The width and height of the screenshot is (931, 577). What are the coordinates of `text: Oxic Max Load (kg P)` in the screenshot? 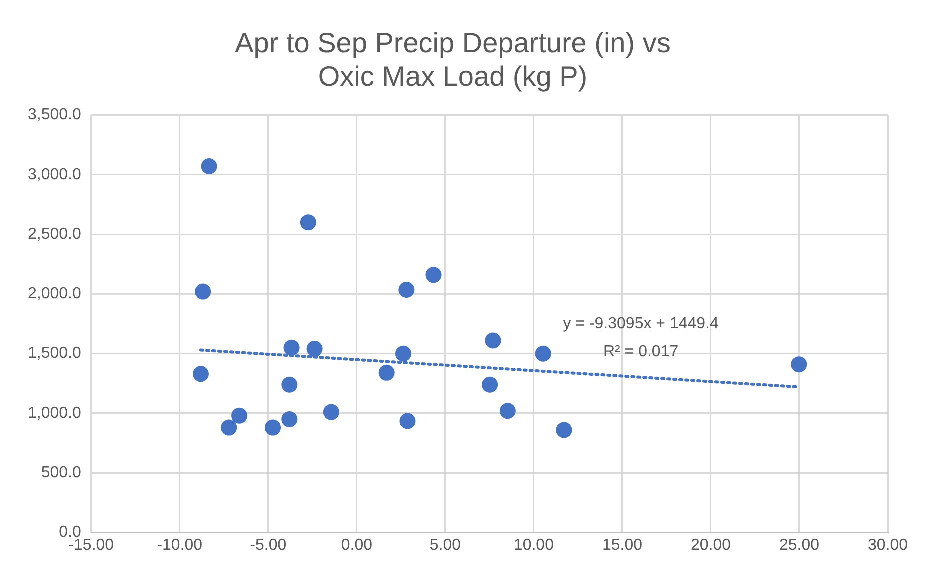 It's located at (453, 76).